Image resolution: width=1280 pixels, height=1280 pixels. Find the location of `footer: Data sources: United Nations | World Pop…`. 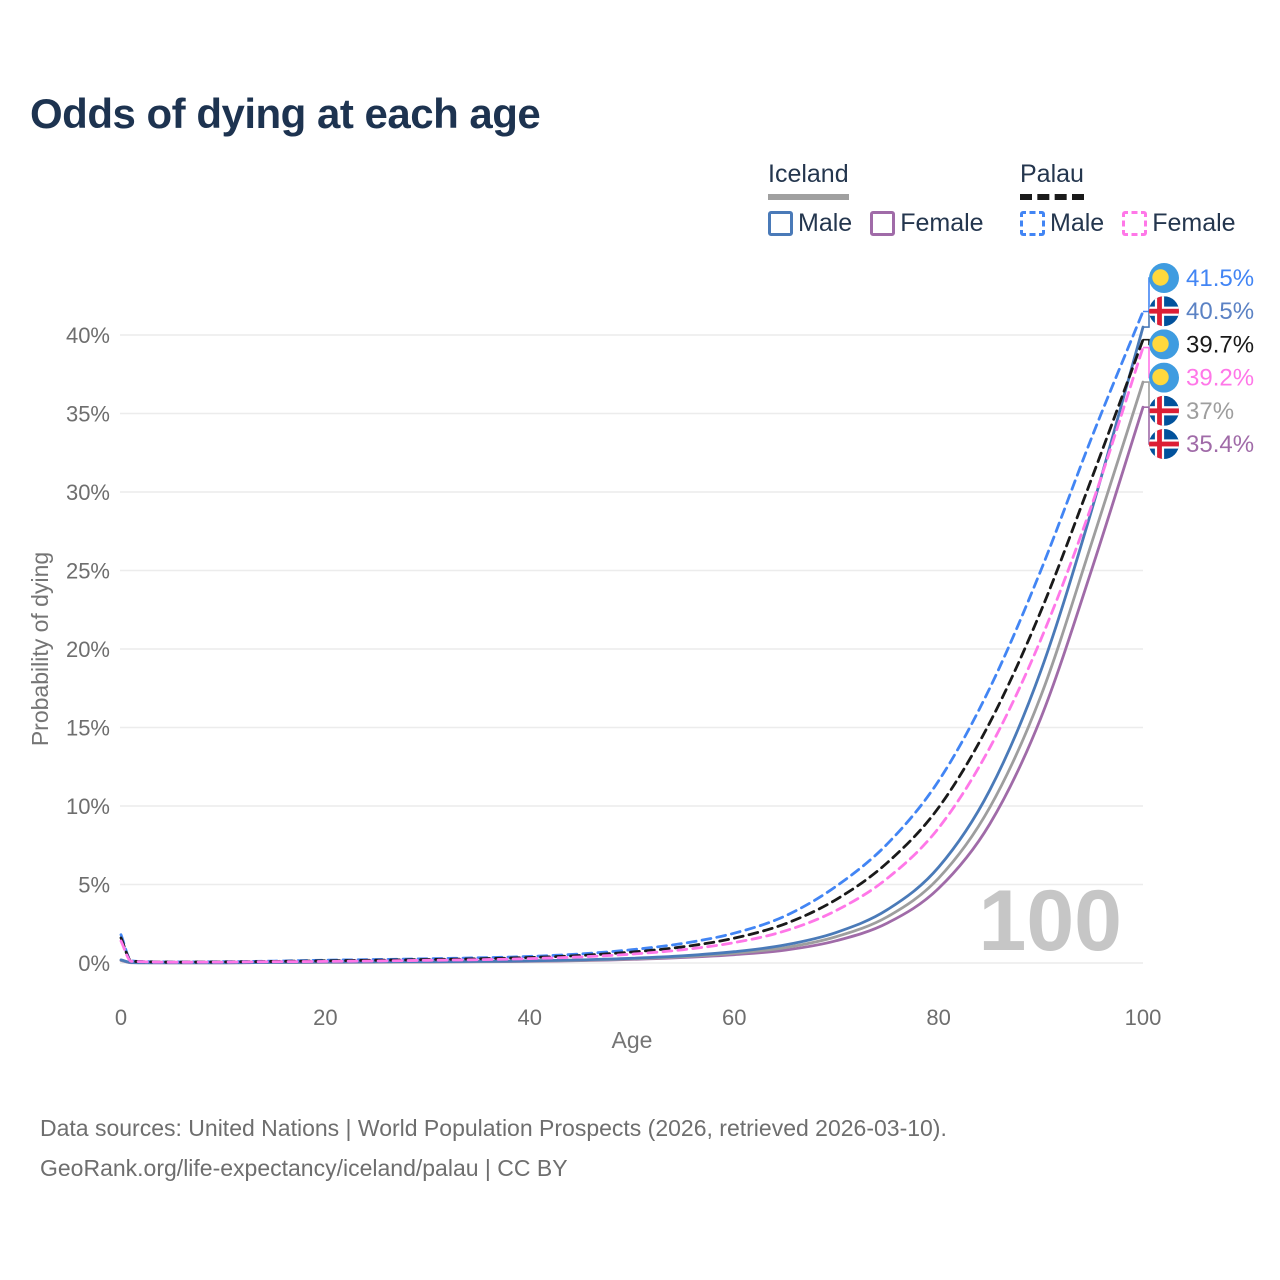

footer: Data sources: United Nations | World Pop… is located at coordinates (493, 1148).